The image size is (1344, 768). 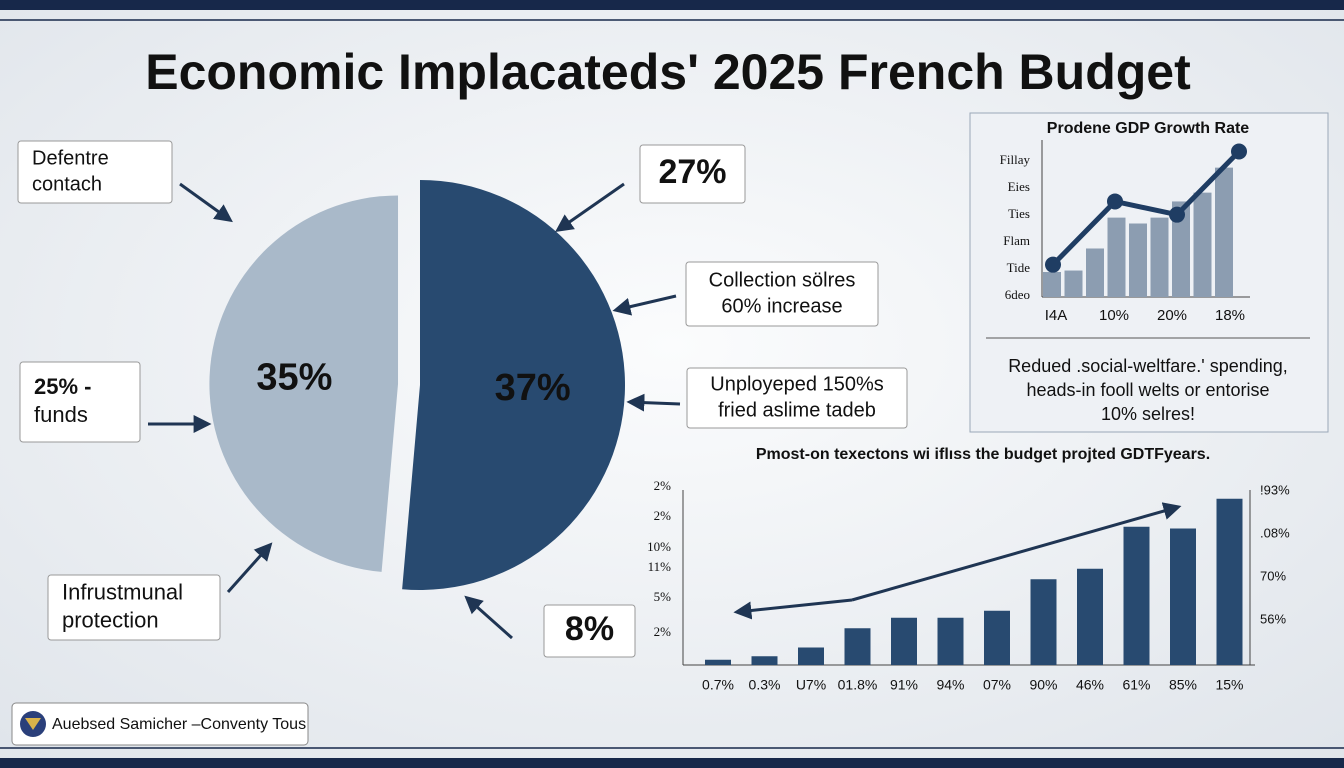 I want to click on callout-text: 27%, so click(x=692, y=172).